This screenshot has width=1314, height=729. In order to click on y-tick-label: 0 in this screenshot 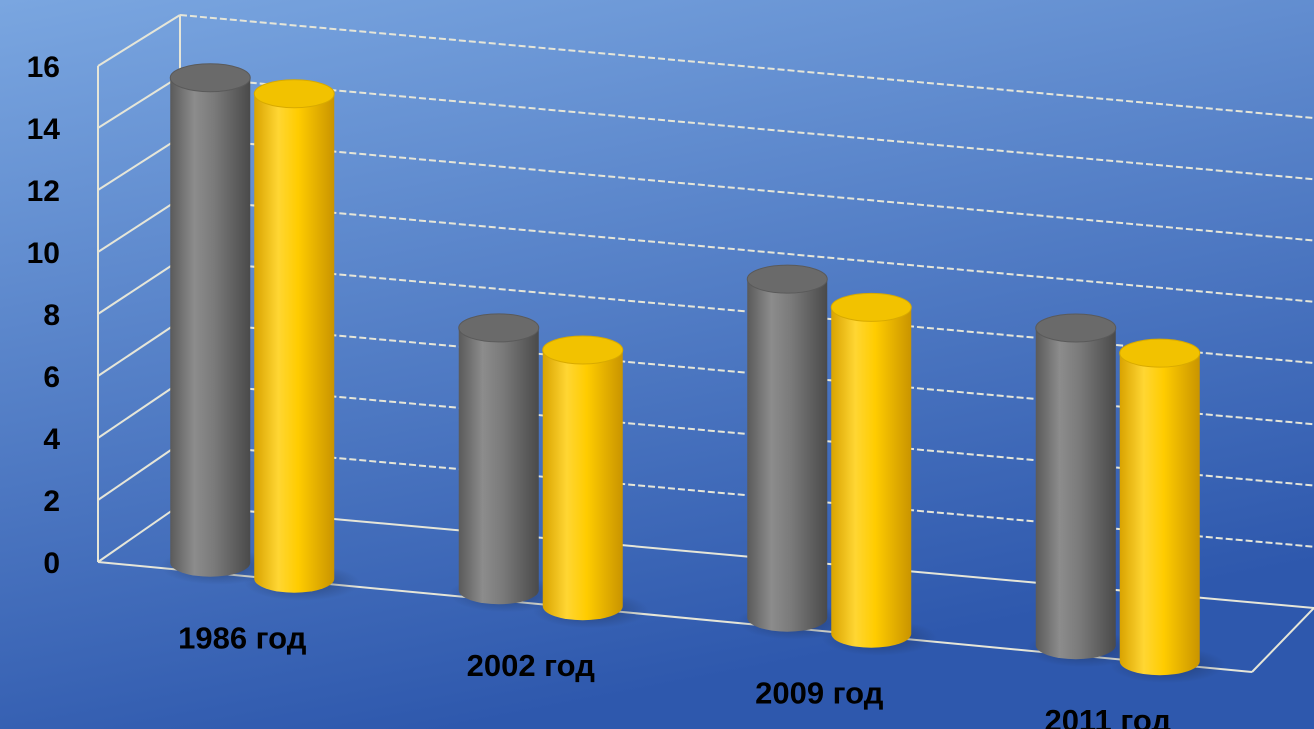, I will do `click(51, 563)`.